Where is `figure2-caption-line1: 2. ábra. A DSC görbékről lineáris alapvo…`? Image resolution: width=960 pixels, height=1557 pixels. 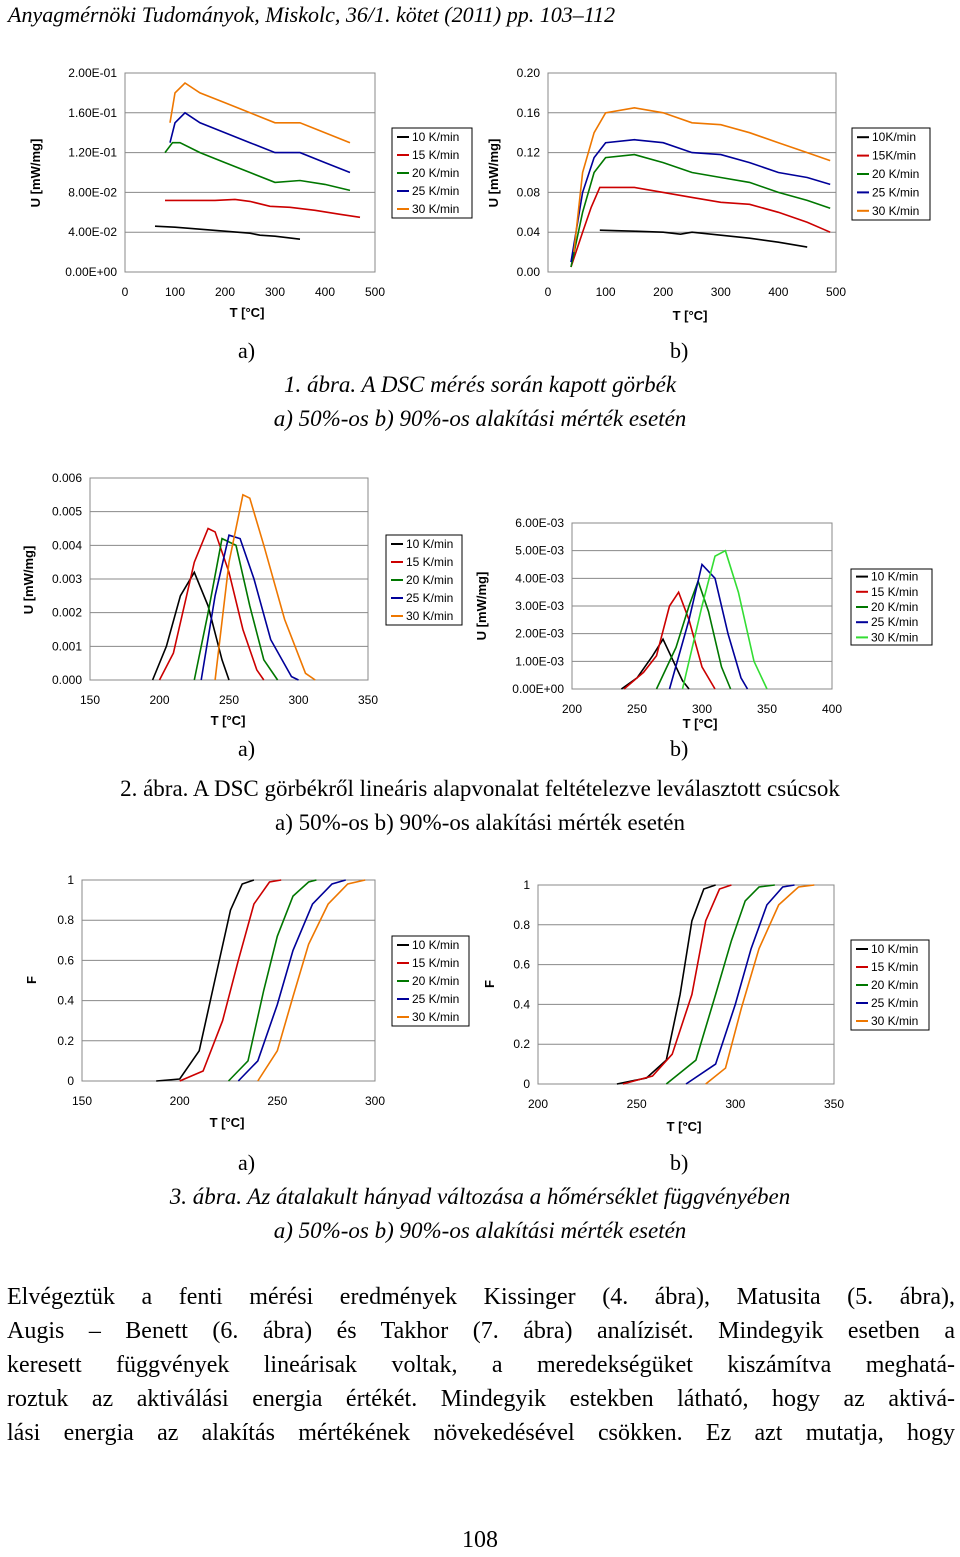 figure2-caption-line1: 2. ábra. A DSC görbékről lineáris alapvo… is located at coordinates (480, 788).